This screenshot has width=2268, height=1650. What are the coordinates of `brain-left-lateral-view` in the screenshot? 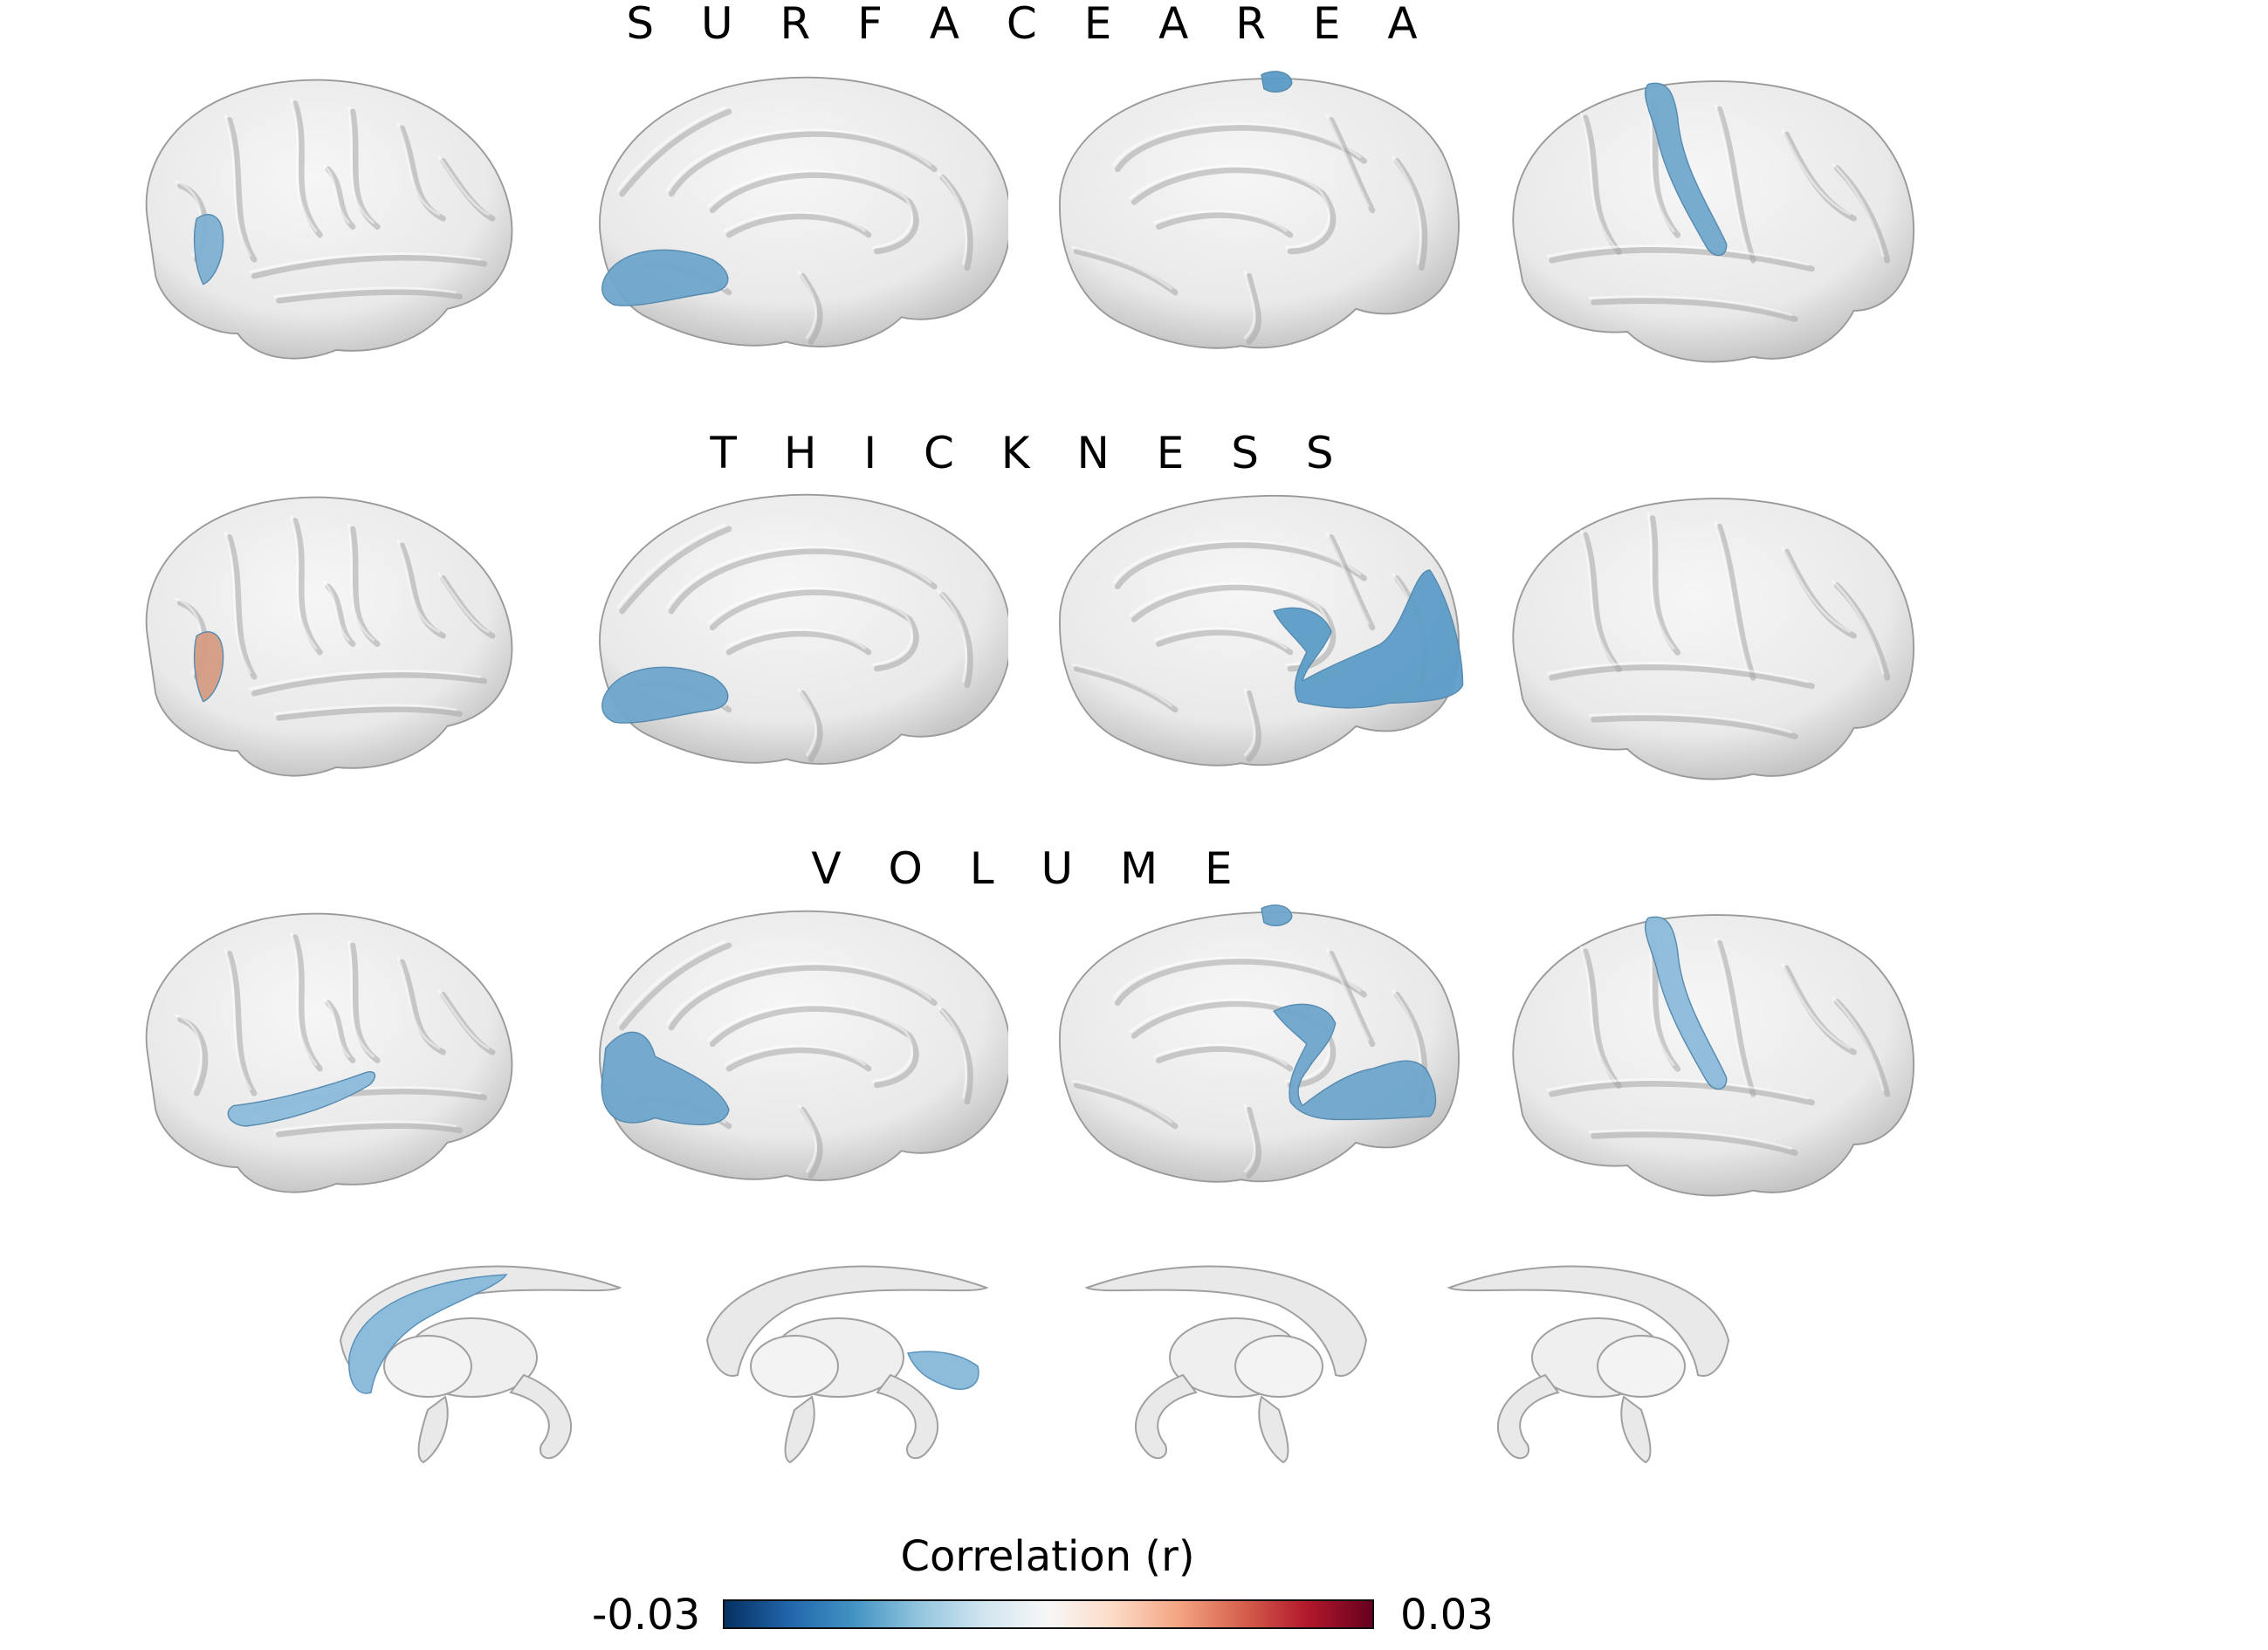 It's located at (329, 636).